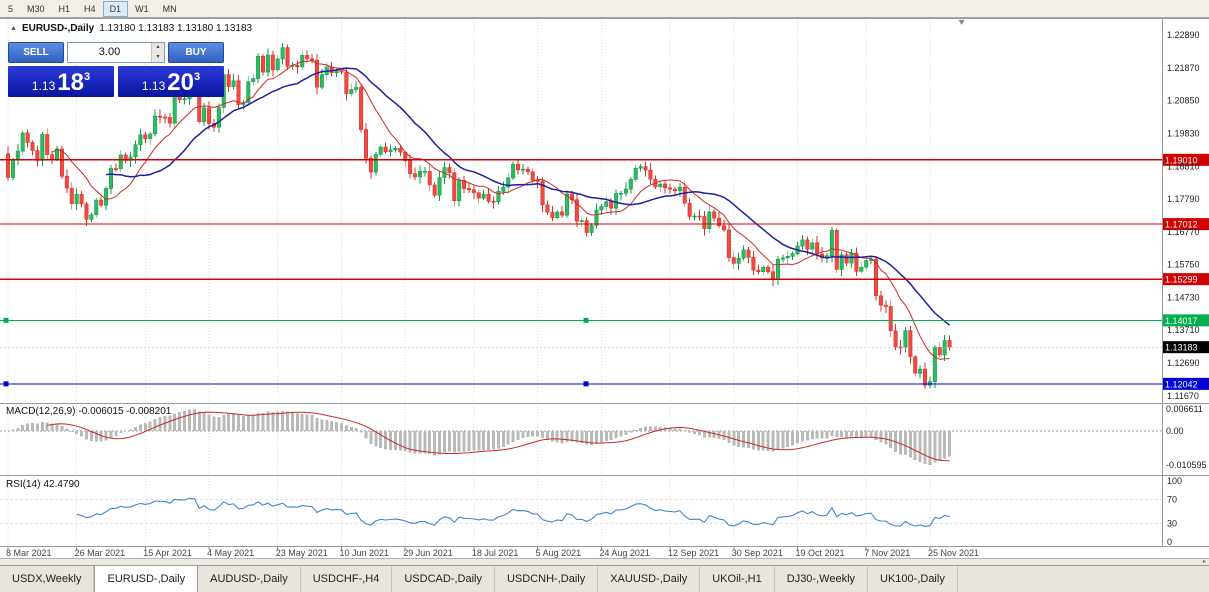 The height and width of the screenshot is (592, 1209). Describe the element at coordinates (1186, 159) in the screenshot. I see `price-tag-1.19010` at that location.